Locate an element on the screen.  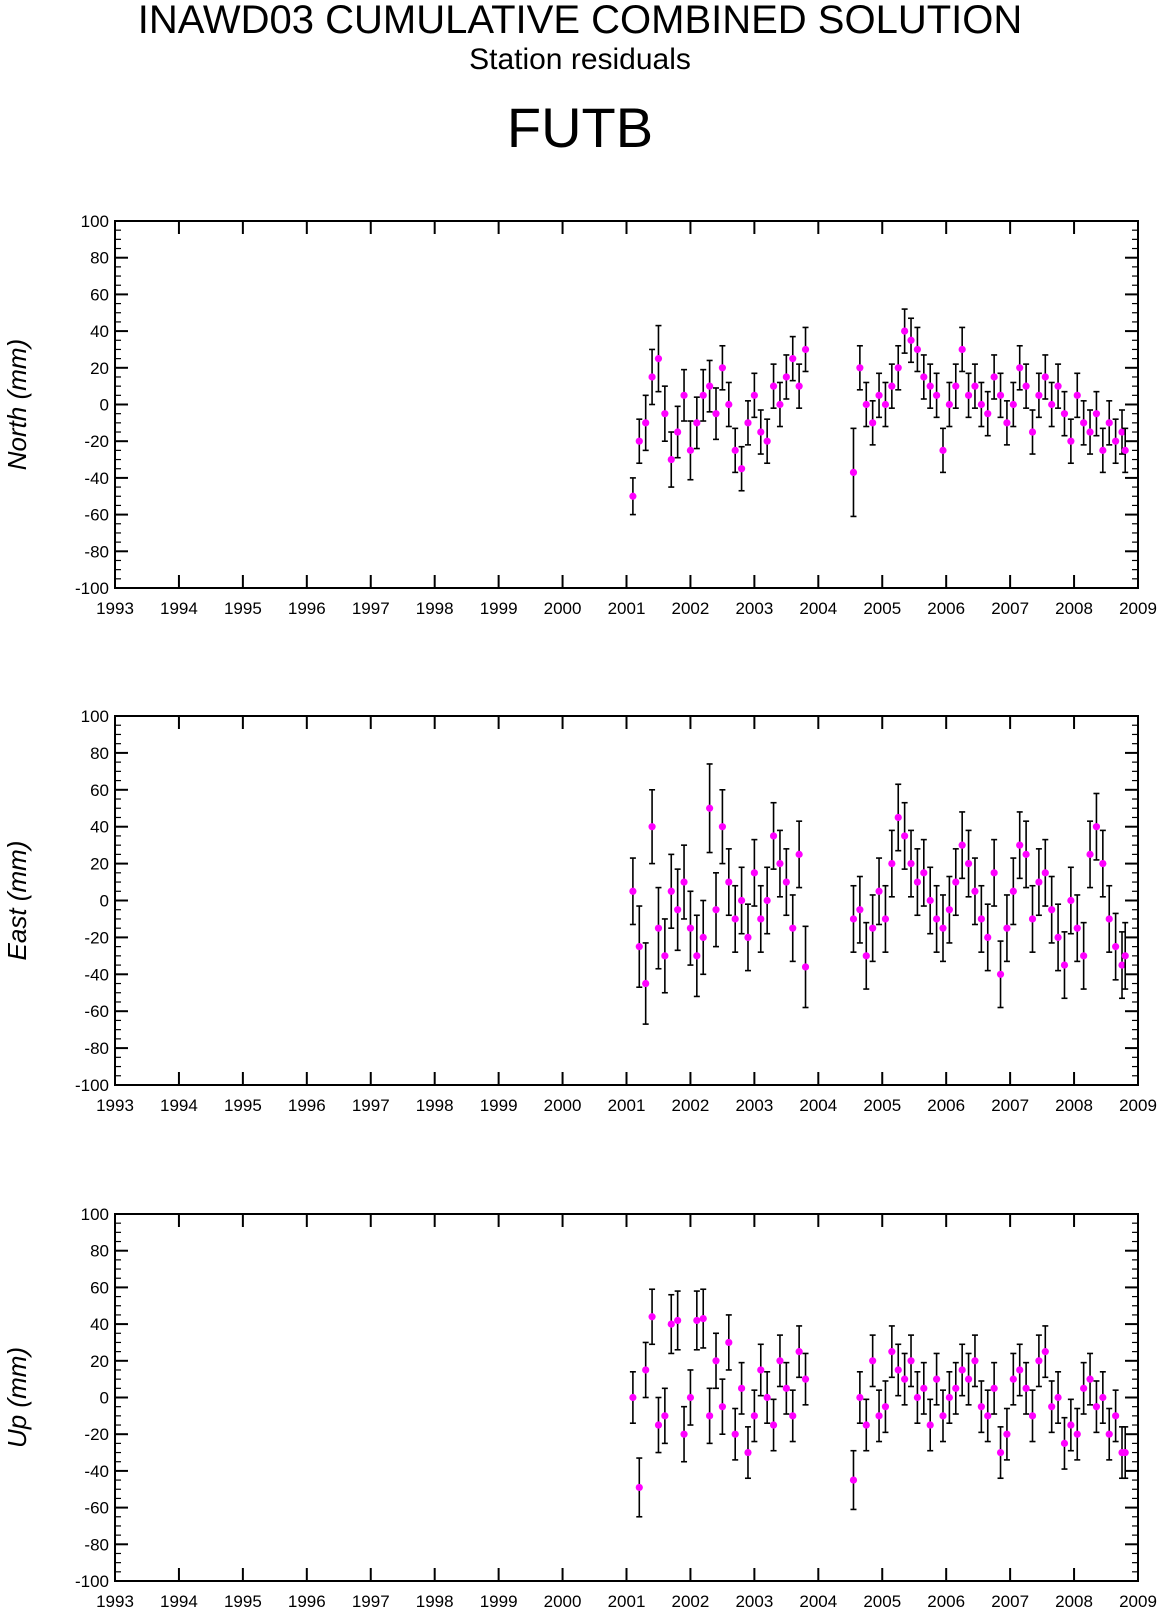
y-tick-label: 100 is located at coordinates (95, 1214).